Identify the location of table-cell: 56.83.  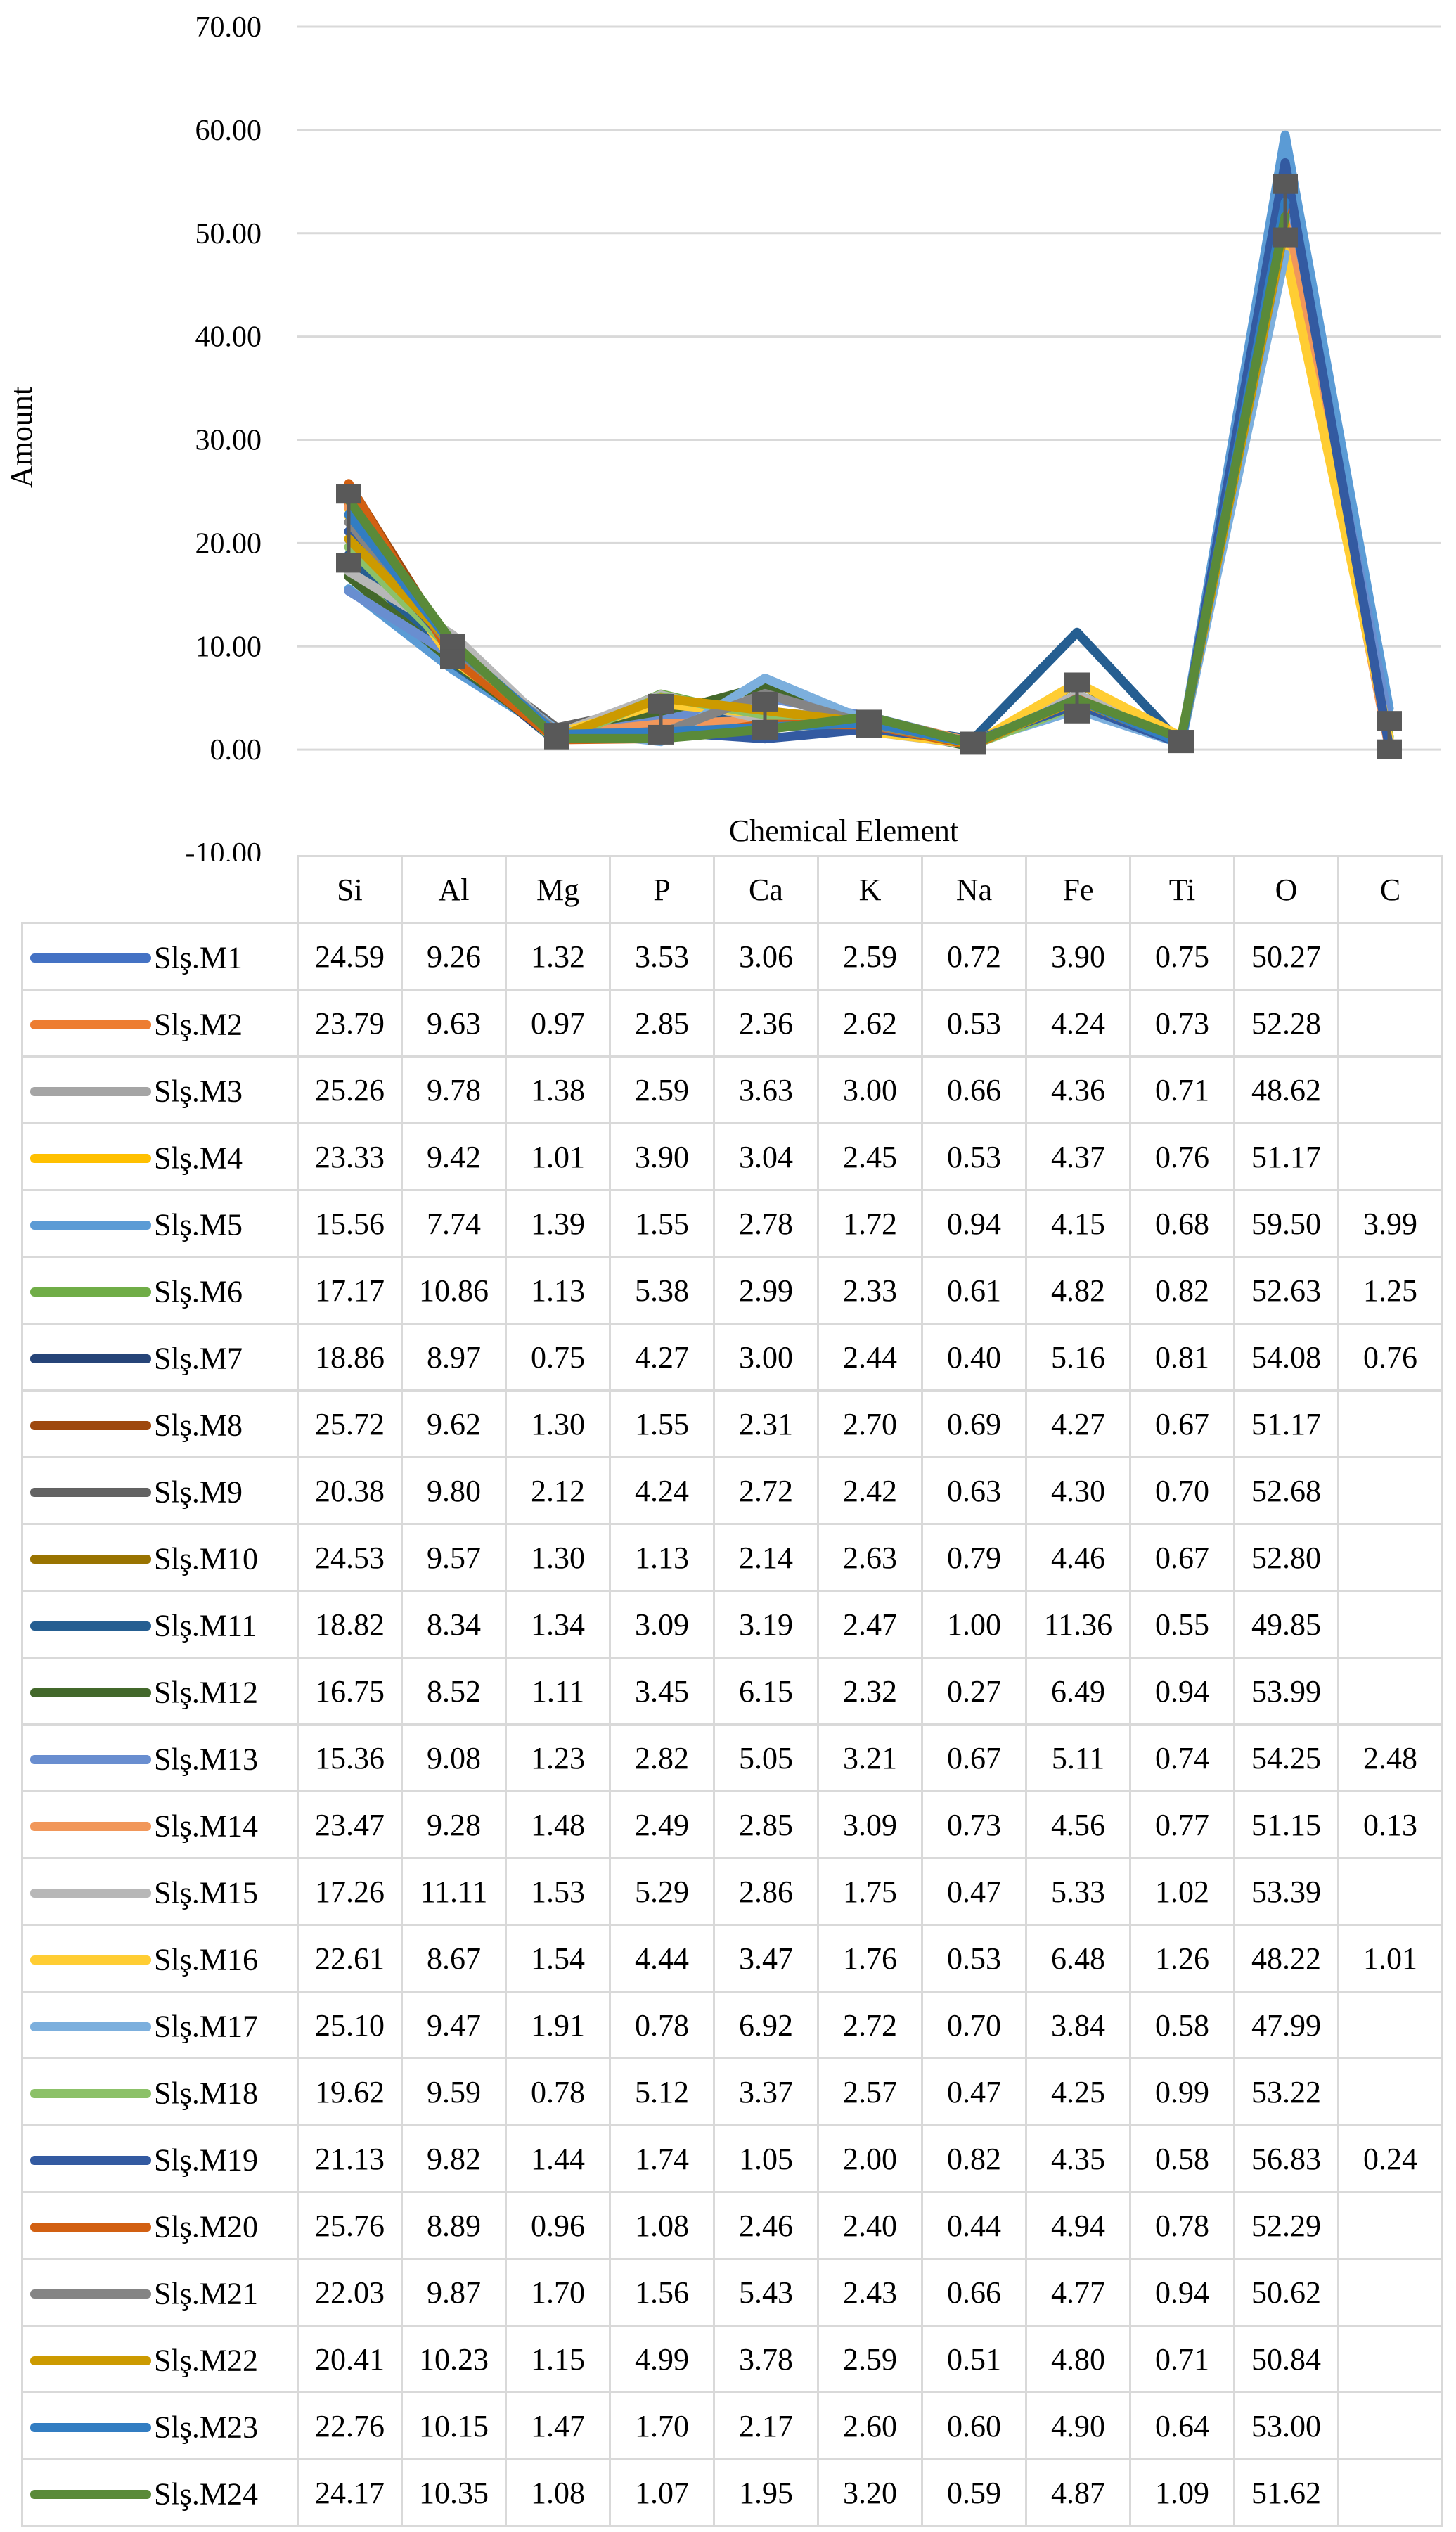
(1286, 2159).